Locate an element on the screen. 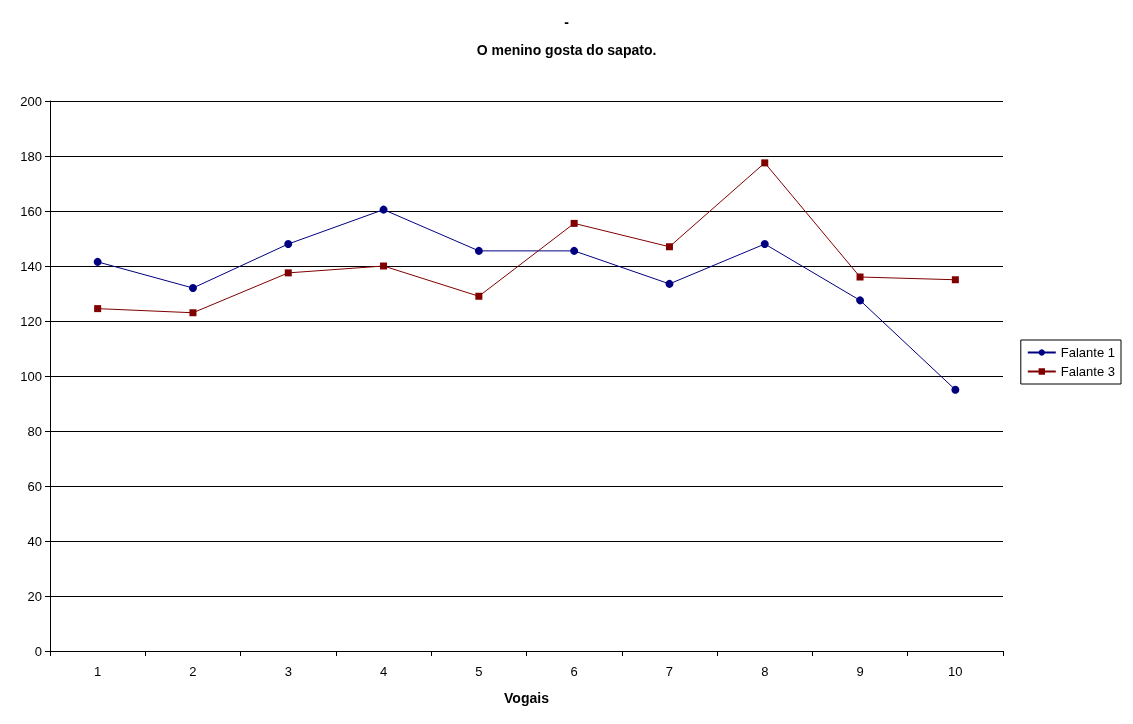 This screenshot has height=724, width=1133. legend-label: Falante 1 is located at coordinates (1087, 352).